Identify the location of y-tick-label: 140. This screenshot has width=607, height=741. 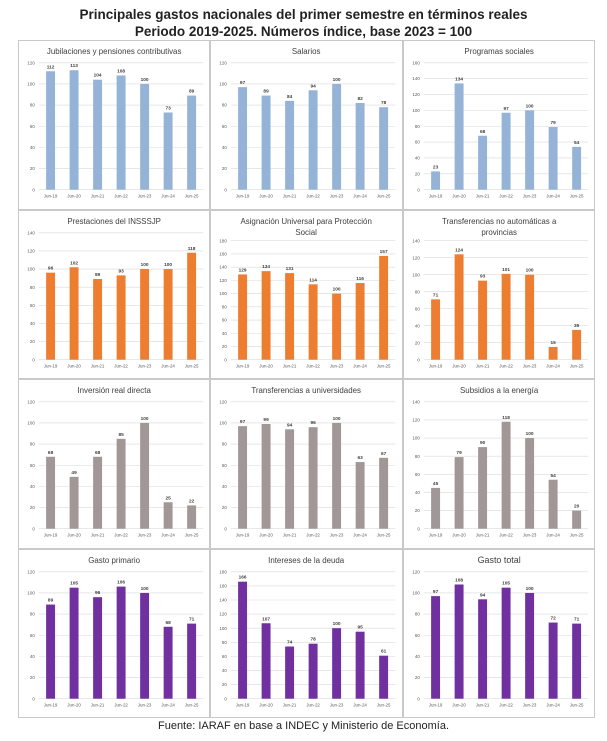
(31, 232).